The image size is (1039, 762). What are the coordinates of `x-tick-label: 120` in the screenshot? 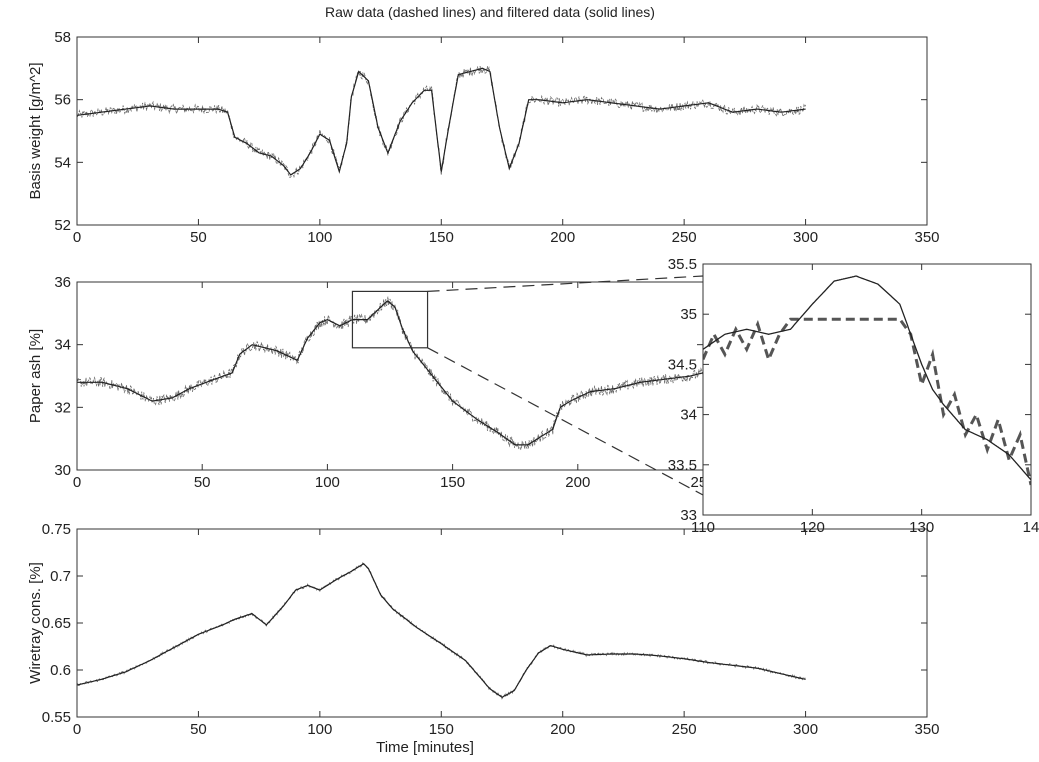 It's located at (812, 527).